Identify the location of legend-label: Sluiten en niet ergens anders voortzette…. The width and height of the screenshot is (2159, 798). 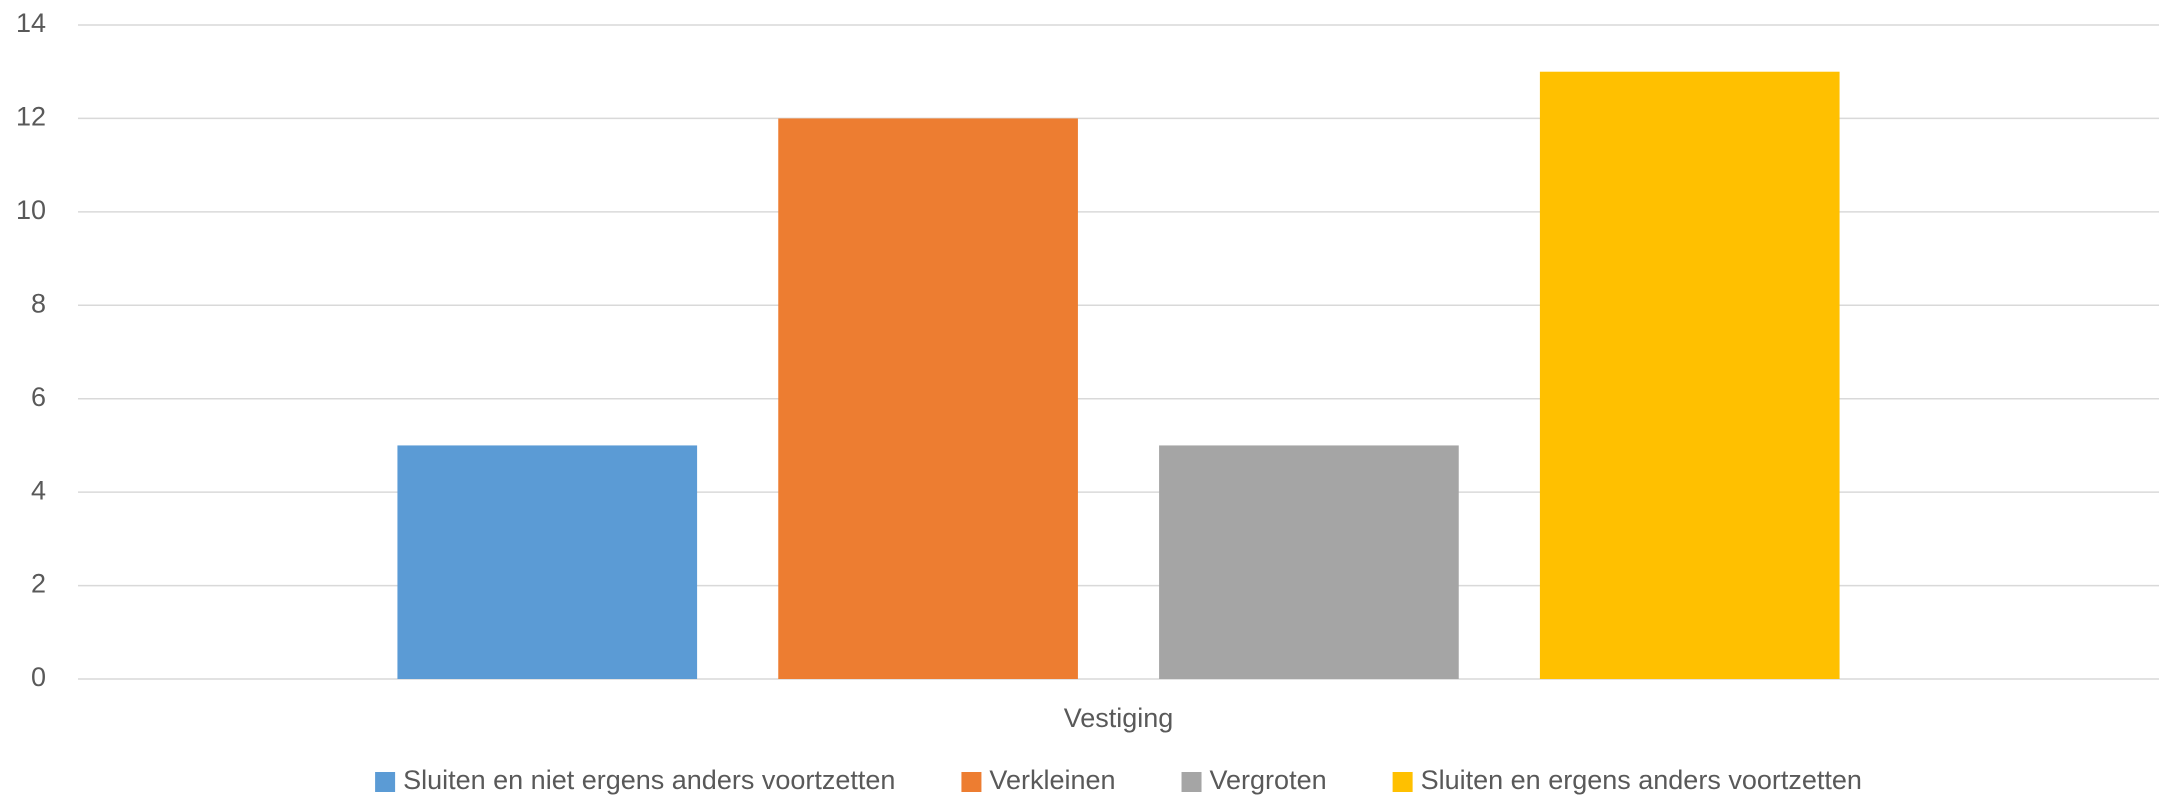
(649, 780).